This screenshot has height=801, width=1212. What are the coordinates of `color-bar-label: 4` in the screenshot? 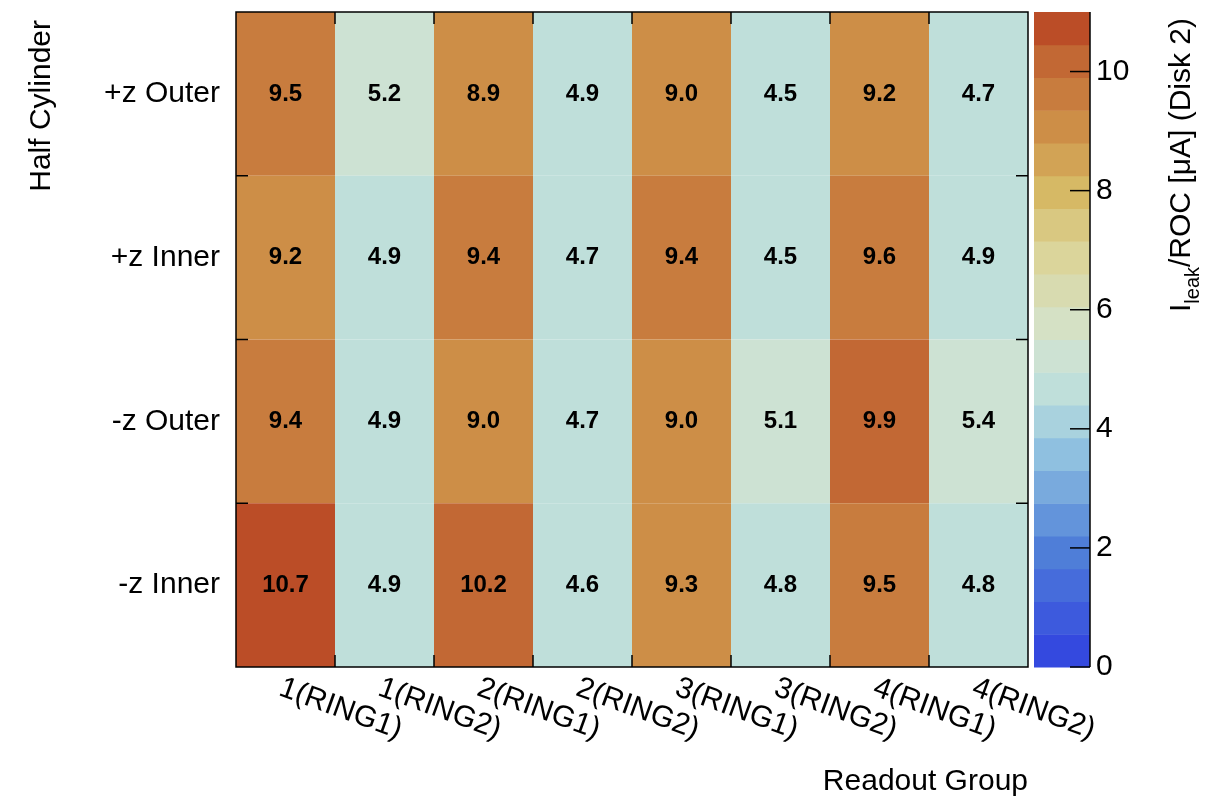 It's located at (1104, 427).